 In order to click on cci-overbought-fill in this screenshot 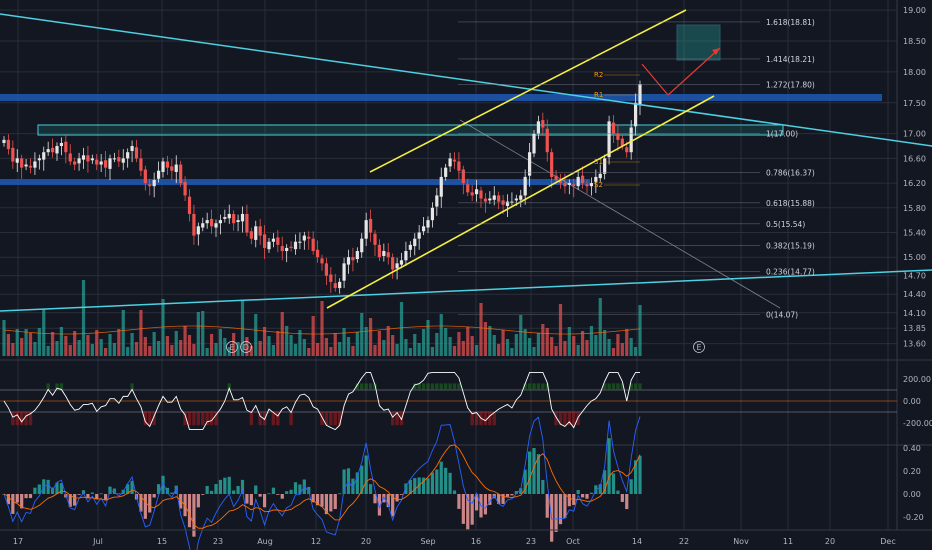, I will do `click(618, 386)`.